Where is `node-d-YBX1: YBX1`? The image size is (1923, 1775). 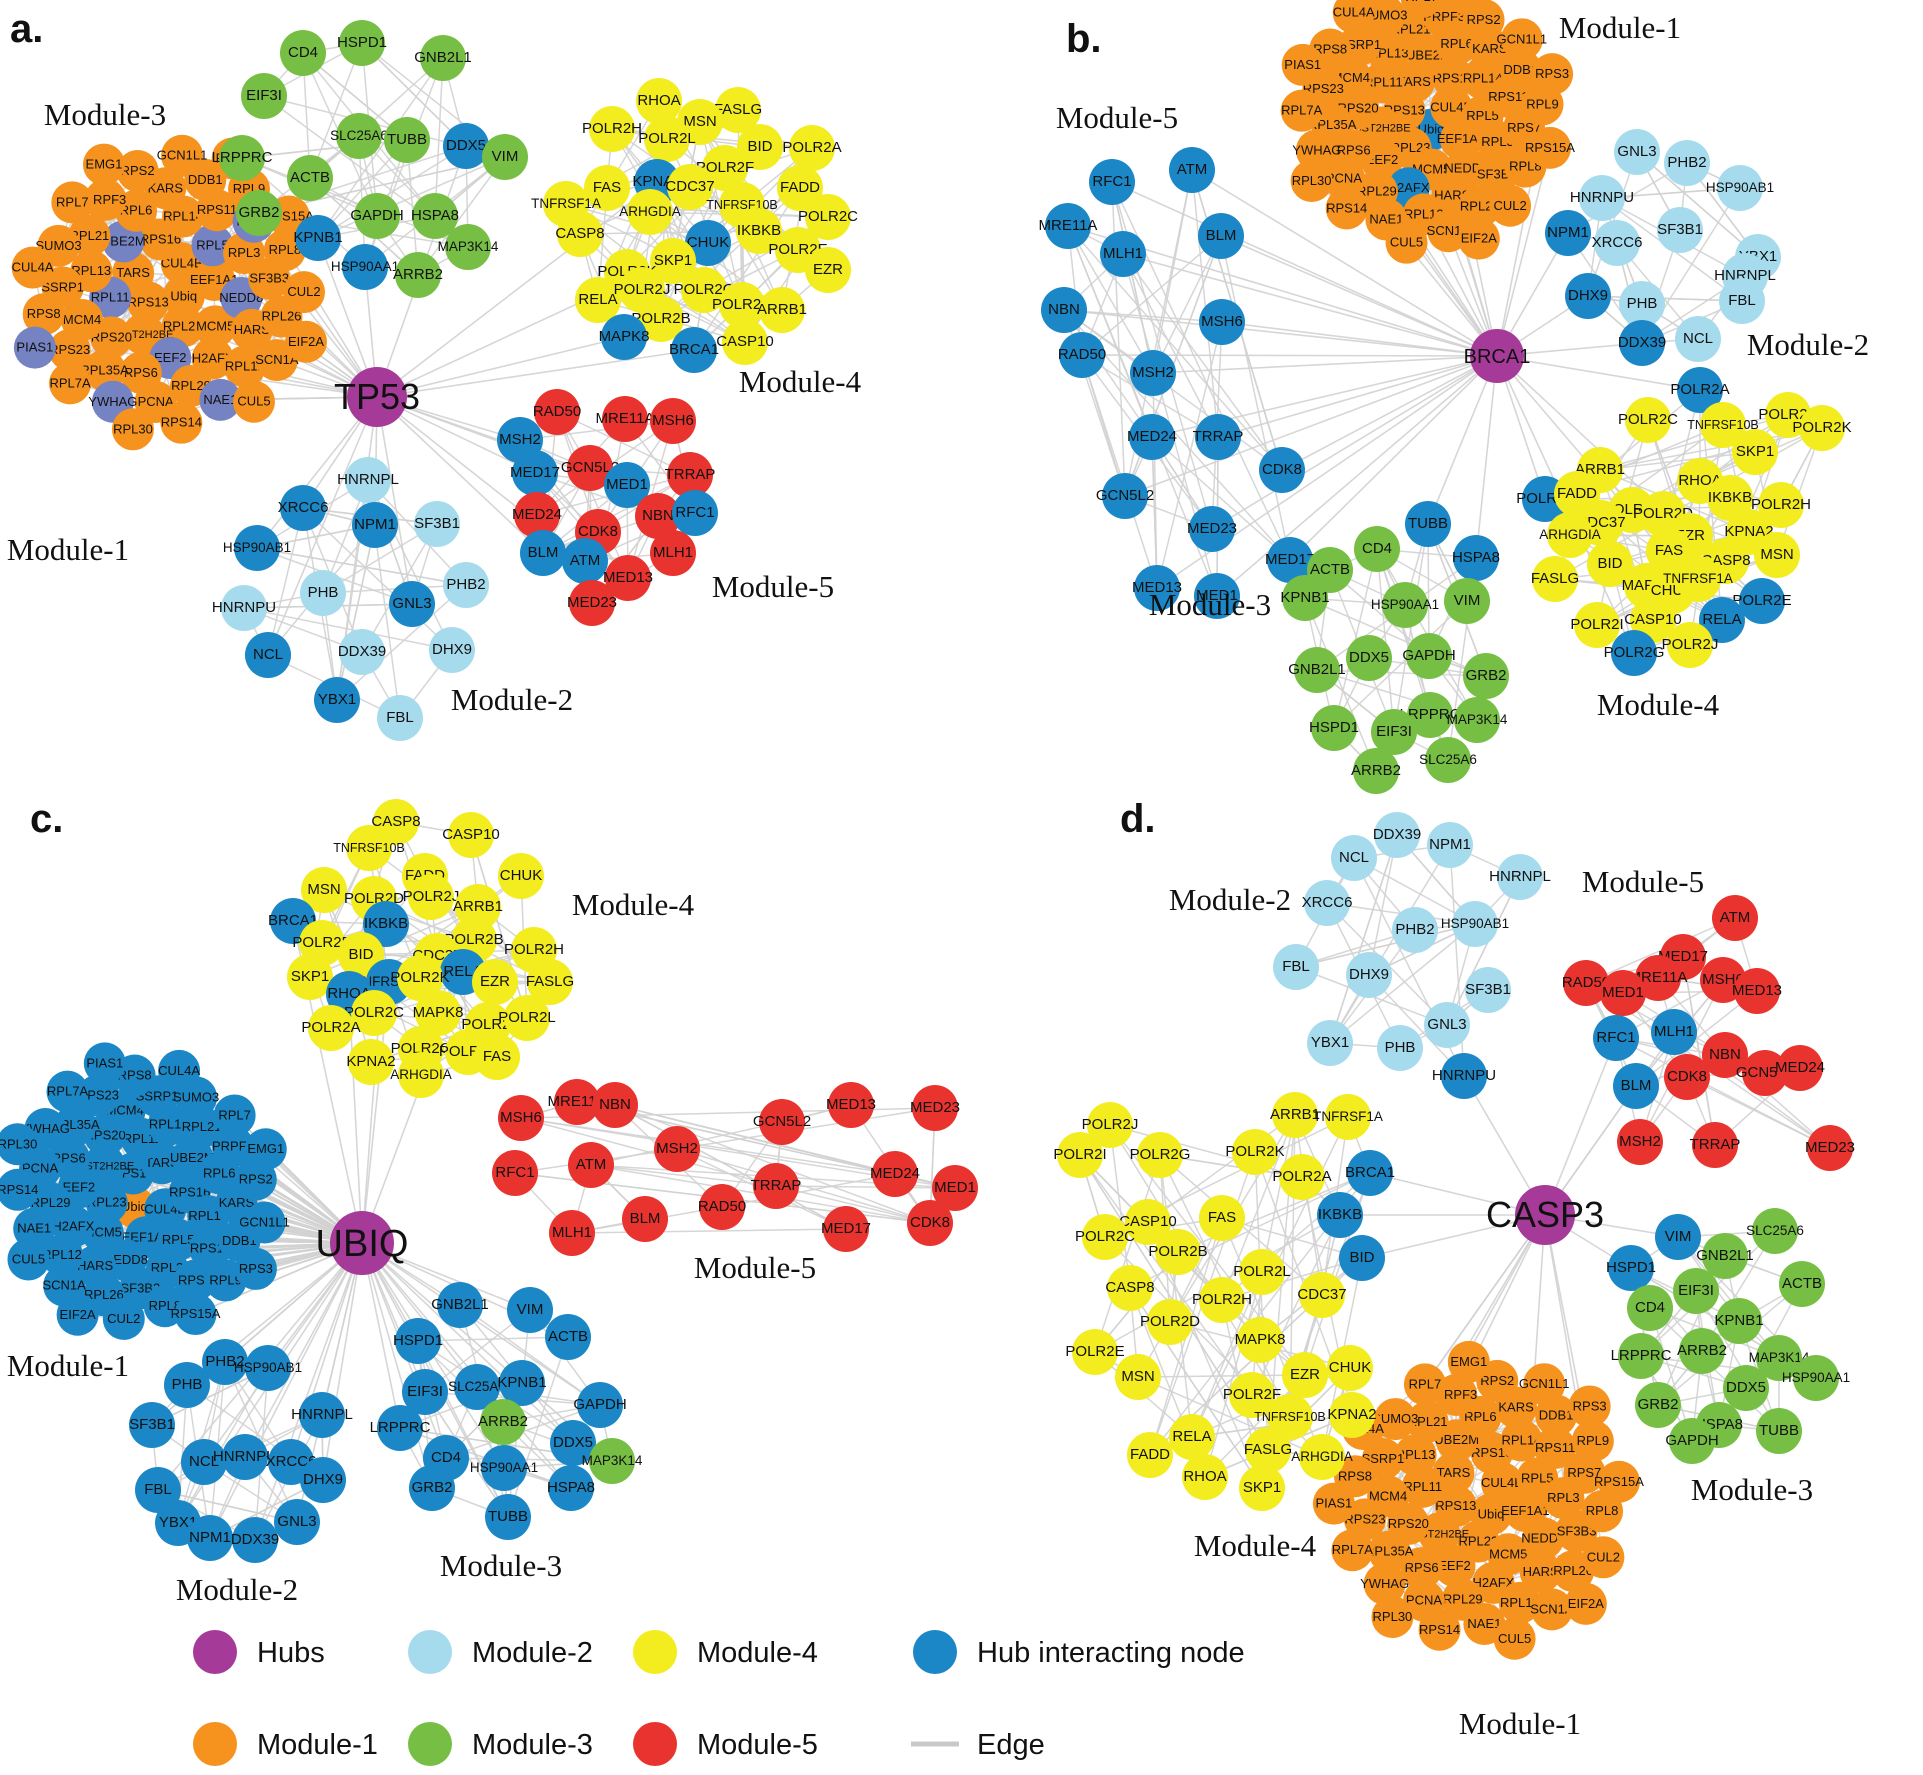
node-d-YBX1: YBX1 is located at coordinates (1330, 1043).